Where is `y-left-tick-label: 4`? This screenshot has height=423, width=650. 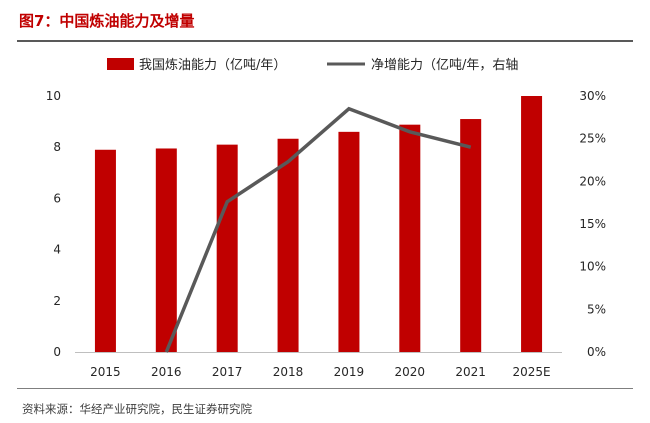 y-left-tick-label: 4 is located at coordinates (57, 250).